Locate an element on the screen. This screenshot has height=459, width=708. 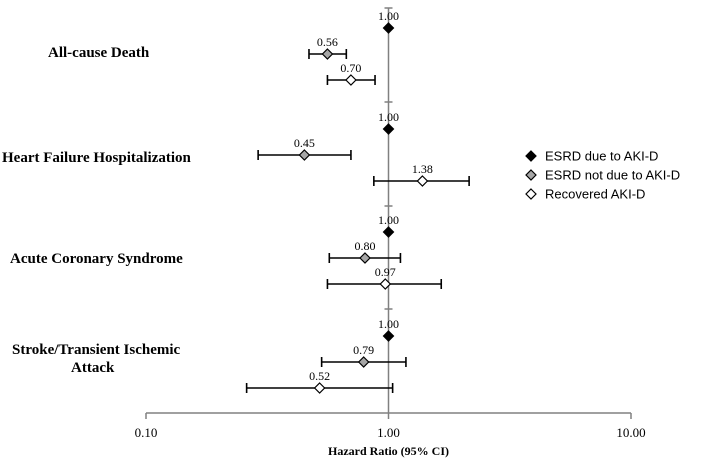
value-label: 0.80 is located at coordinates (364, 246).